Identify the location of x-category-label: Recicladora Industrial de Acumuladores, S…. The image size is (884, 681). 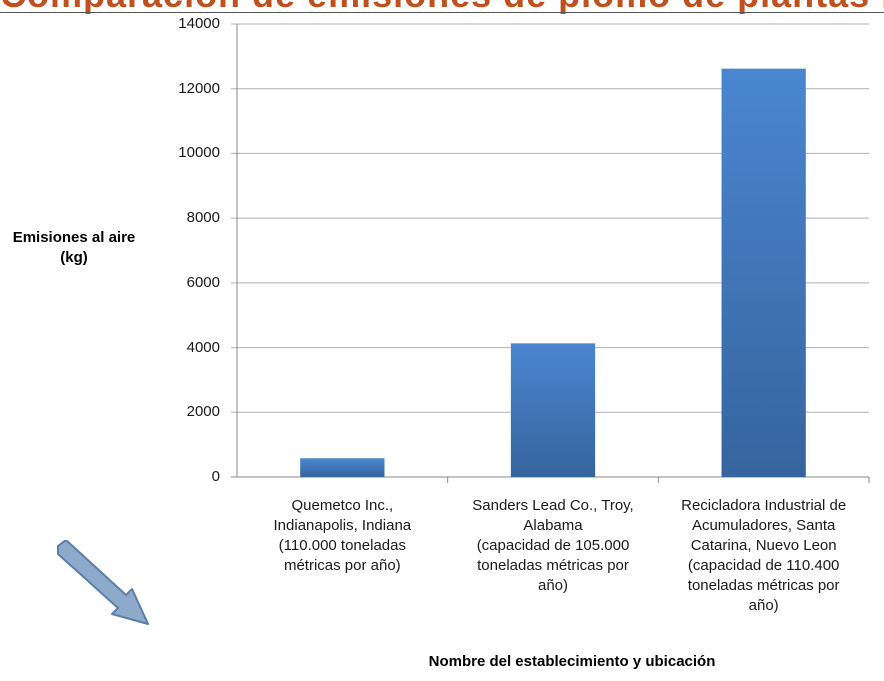
(764, 555).